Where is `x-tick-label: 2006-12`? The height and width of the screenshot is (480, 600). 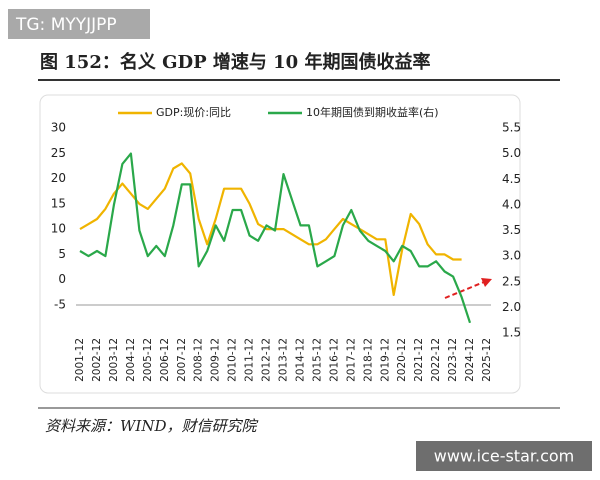
x-tick-label: 2006-12 is located at coordinates (165, 360).